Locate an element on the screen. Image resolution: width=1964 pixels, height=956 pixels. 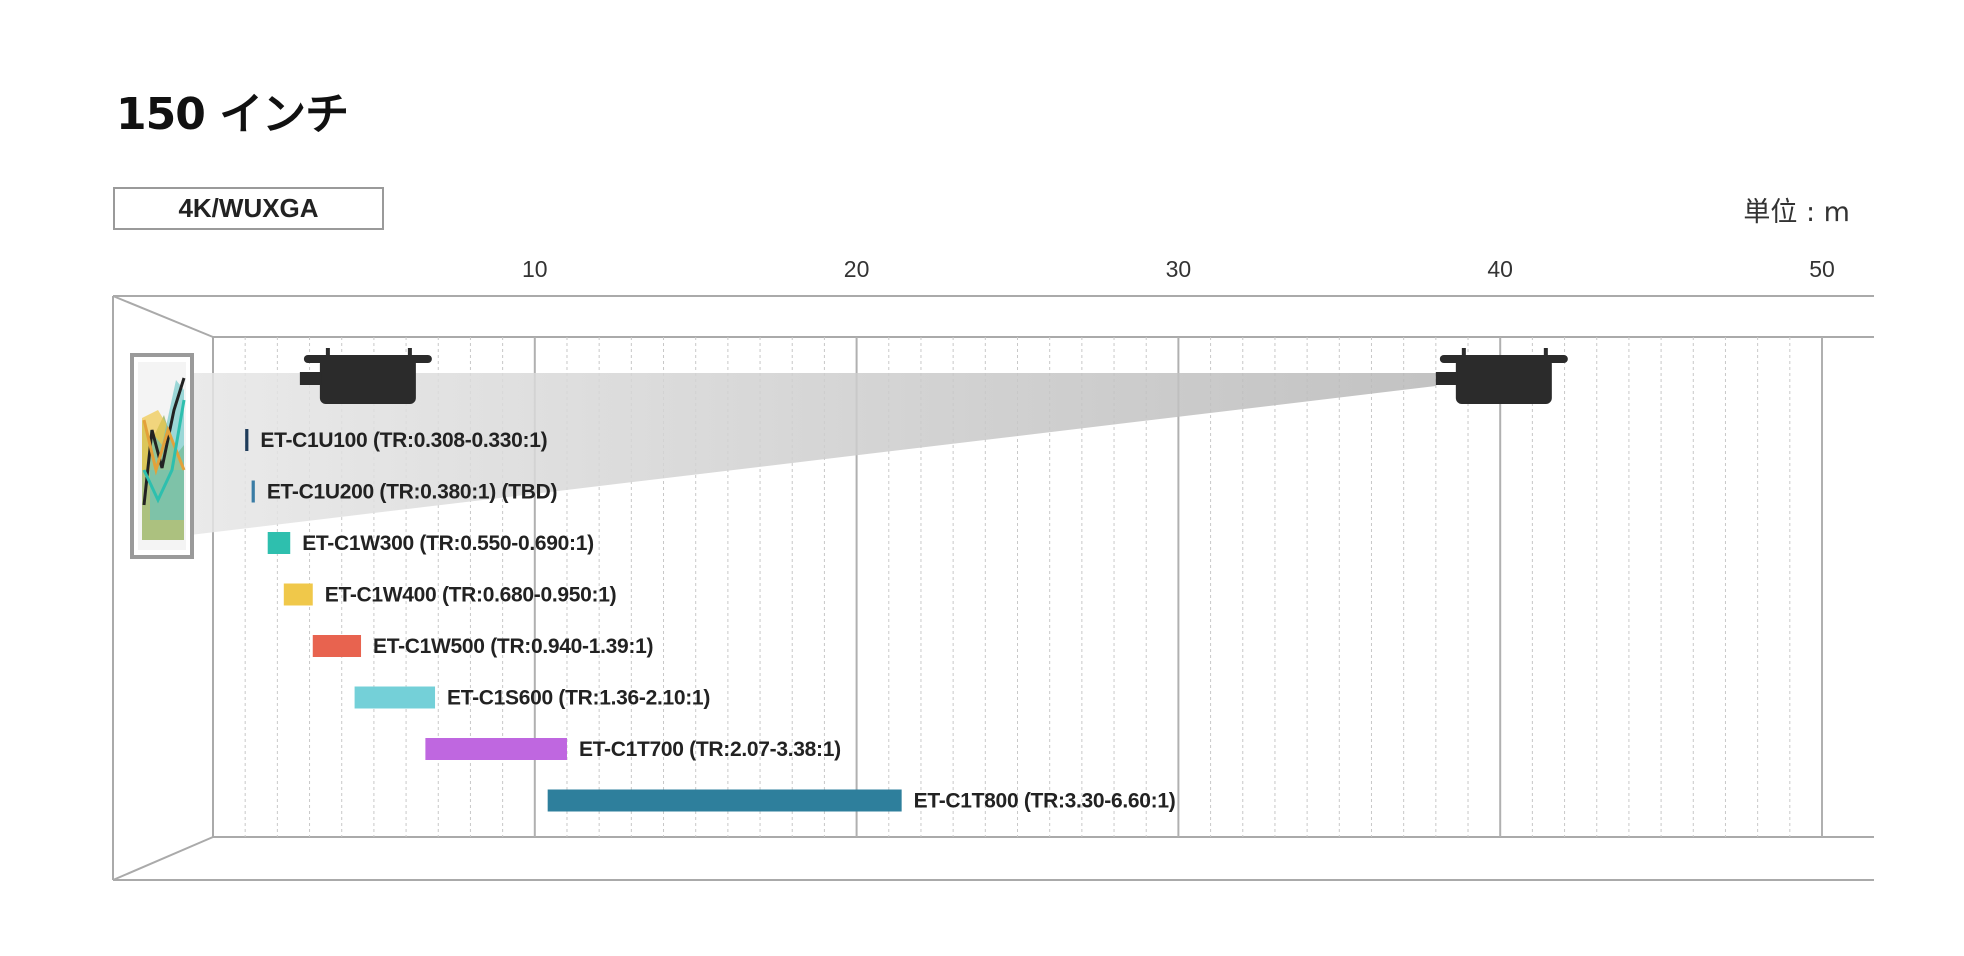
x-axis-ticks: 10 20 30 40 50 is located at coordinates (1178, 269).